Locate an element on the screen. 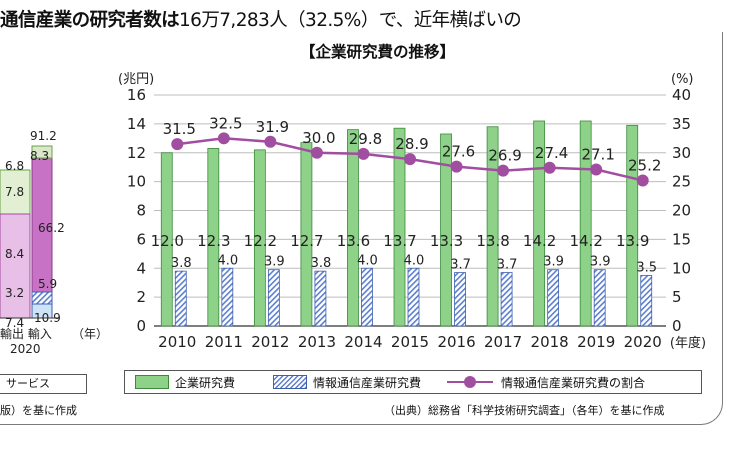 The width and height of the screenshot is (736, 458). x-axis-unit: (年度) is located at coordinates (688, 343).